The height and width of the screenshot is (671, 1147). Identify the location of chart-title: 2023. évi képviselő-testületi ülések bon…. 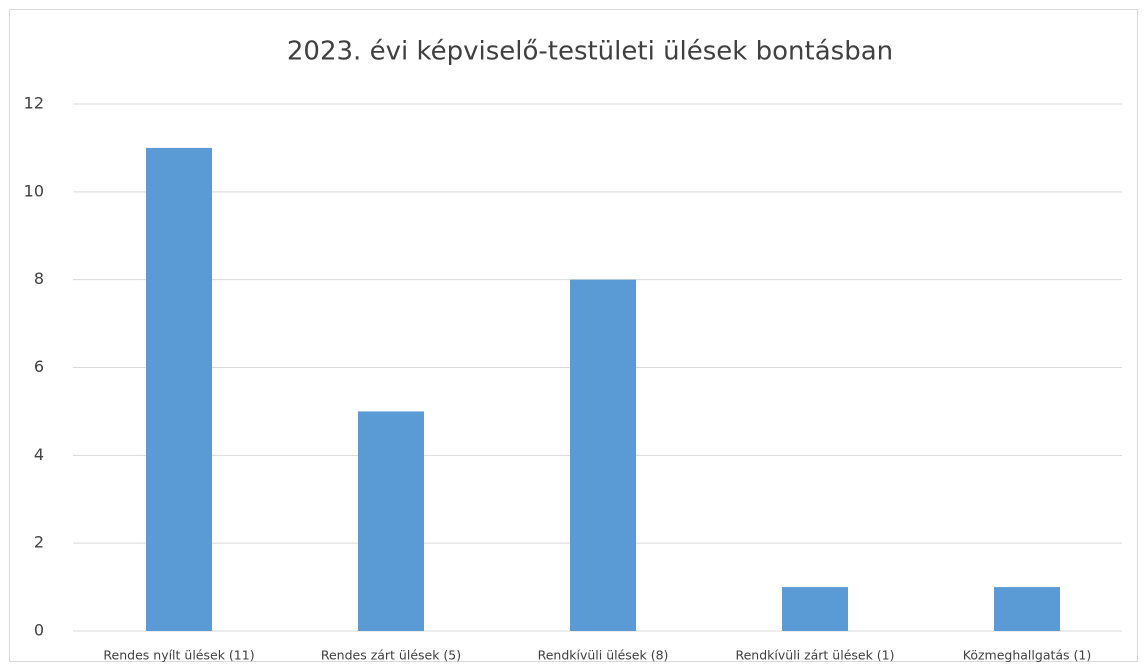
(590, 52).